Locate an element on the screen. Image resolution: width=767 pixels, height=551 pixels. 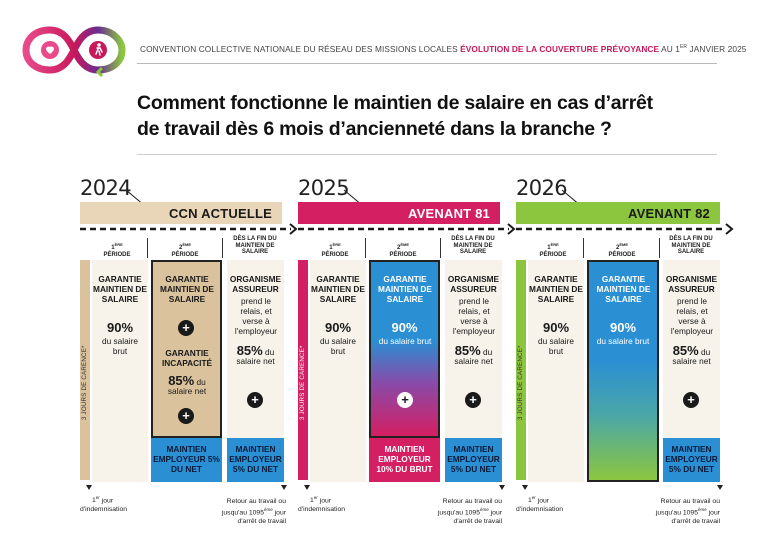
guarantee-title: GARANTIE INCAPACITÉ is located at coordinates (187, 358).